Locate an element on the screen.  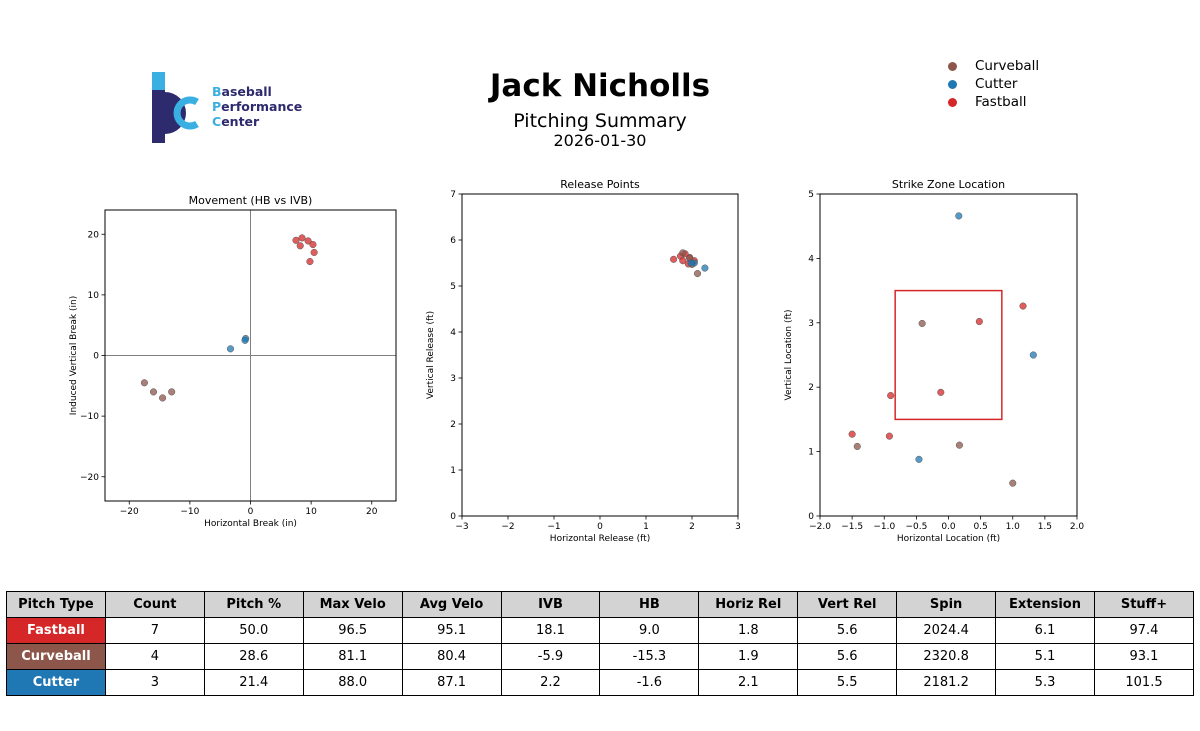
y-tick-label: 5 is located at coordinates (811, 195).